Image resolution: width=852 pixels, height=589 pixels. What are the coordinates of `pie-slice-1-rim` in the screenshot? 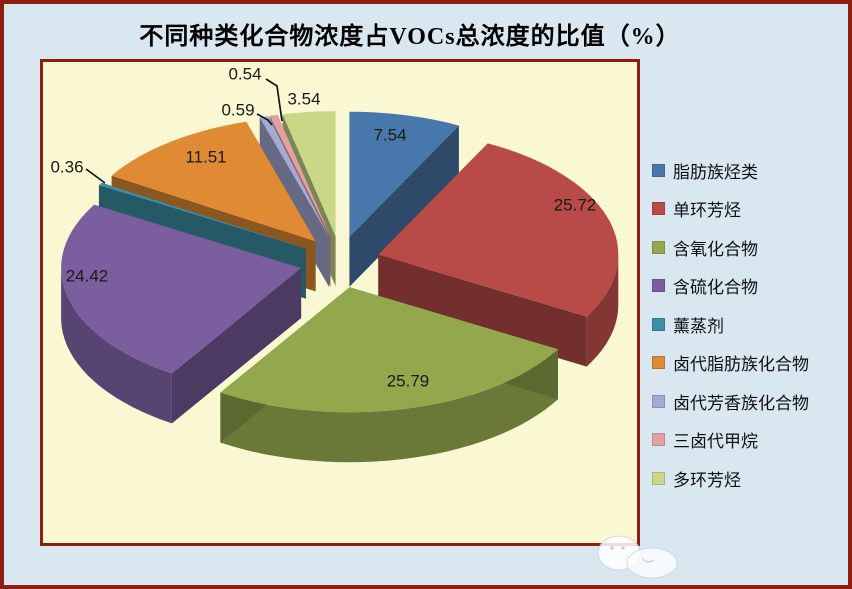 It's located at (602, 310).